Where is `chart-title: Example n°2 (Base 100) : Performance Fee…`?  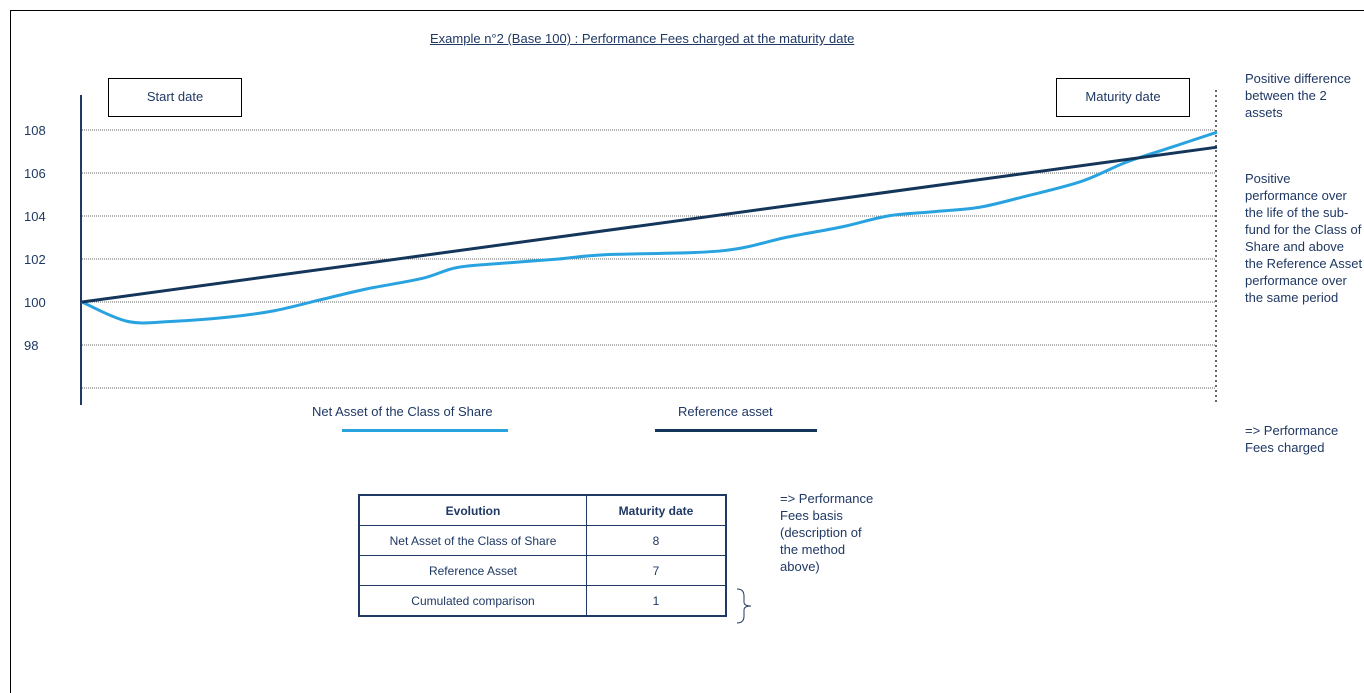 chart-title: Example n°2 (Base 100) : Performance Fee… is located at coordinates (642, 38).